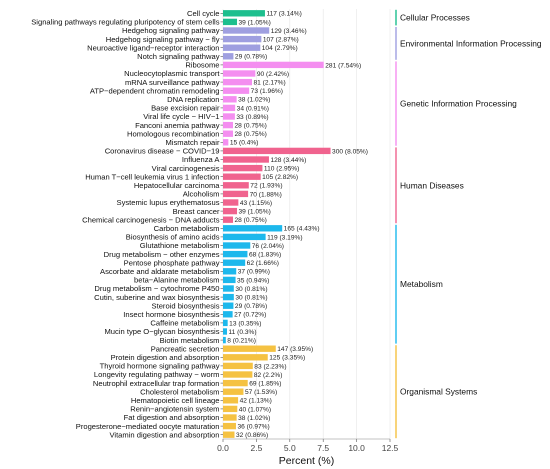  Describe the element at coordinates (151, 219) in the screenshot. I see `category-label: Chemical carcinogenesis − DNA adducts` at that location.